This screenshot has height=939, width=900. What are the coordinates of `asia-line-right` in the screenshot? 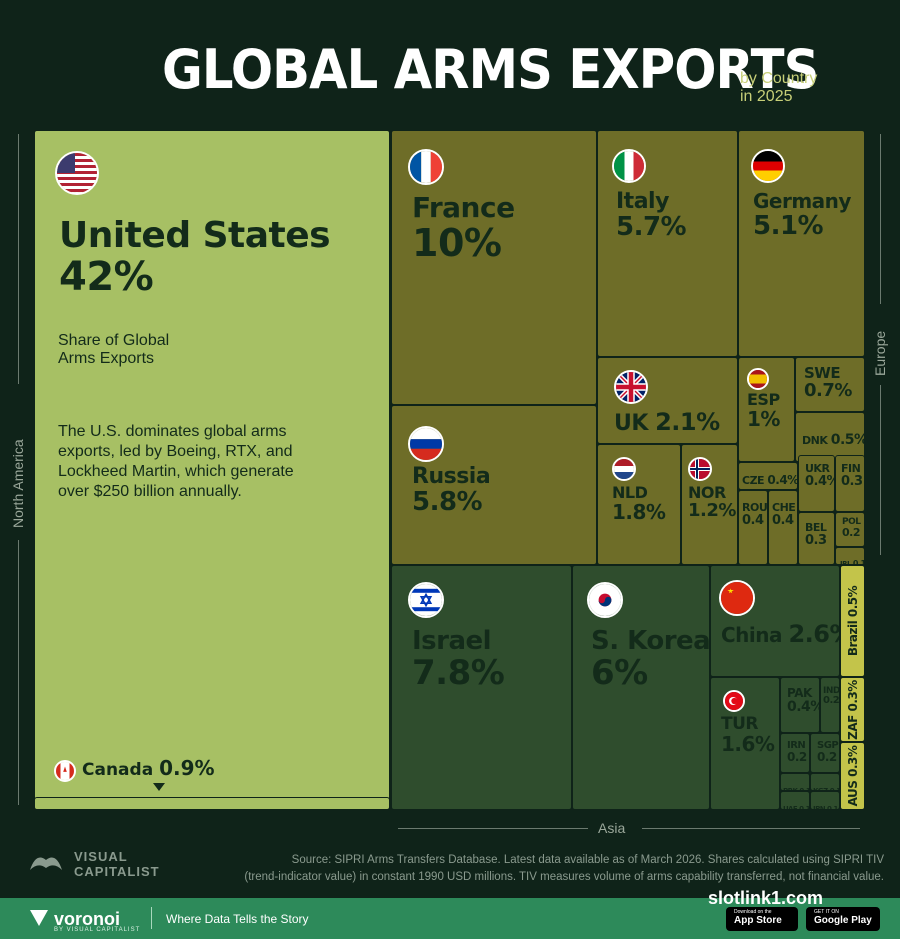 It's located at (751, 828).